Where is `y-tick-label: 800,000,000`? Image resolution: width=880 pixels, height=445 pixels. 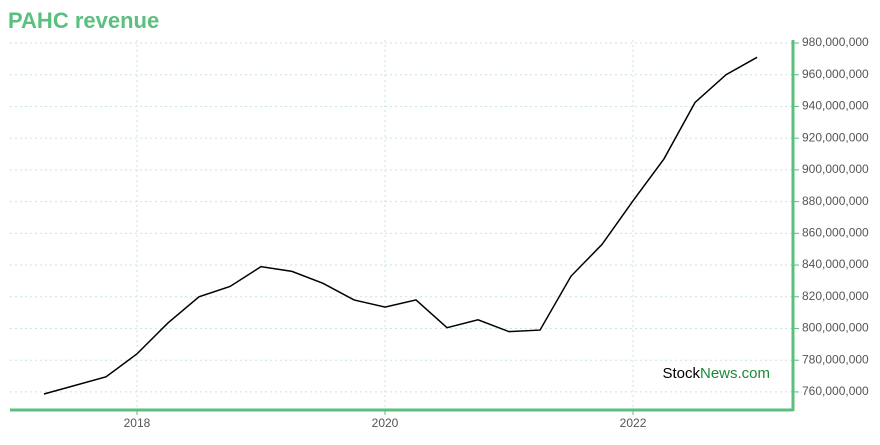
y-tick-label: 800,000,000 is located at coordinates (835, 328).